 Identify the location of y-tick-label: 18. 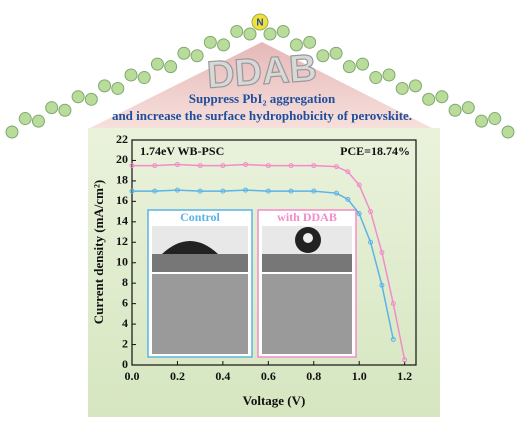
(122, 180).